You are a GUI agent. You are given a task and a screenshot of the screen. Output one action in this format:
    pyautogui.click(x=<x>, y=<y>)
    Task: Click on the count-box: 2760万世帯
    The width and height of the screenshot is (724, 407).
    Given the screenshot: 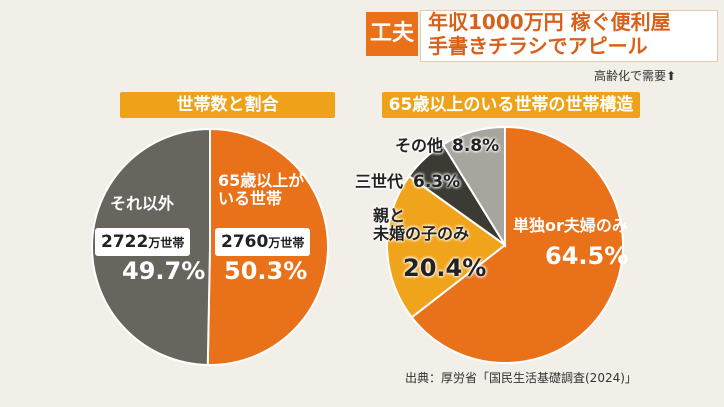 What is the action you would take?
    pyautogui.click(x=263, y=242)
    